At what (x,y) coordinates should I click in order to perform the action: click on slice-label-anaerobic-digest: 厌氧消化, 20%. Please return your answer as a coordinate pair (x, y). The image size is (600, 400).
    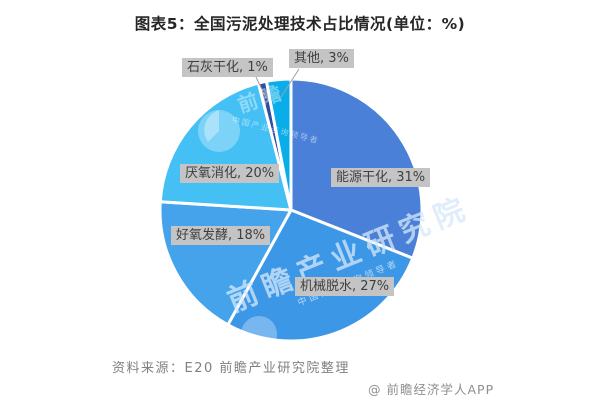
    Looking at the image, I should click on (230, 173).